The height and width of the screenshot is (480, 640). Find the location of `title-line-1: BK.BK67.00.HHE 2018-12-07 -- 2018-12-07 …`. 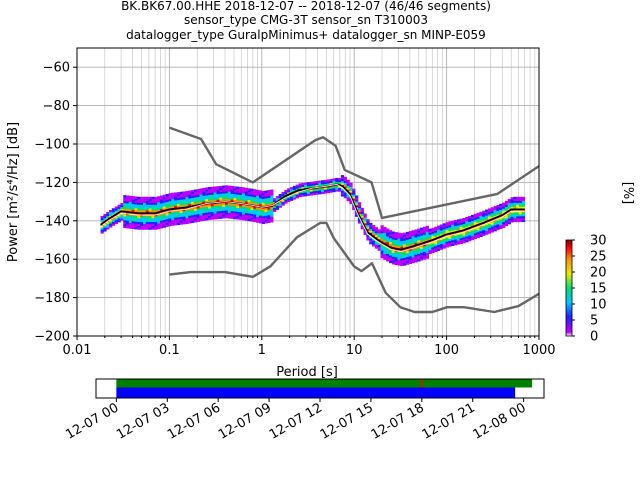

title-line-1: BK.BK67.00.HHE 2018-12-07 -- 2018-12-07 … is located at coordinates (306, 6).